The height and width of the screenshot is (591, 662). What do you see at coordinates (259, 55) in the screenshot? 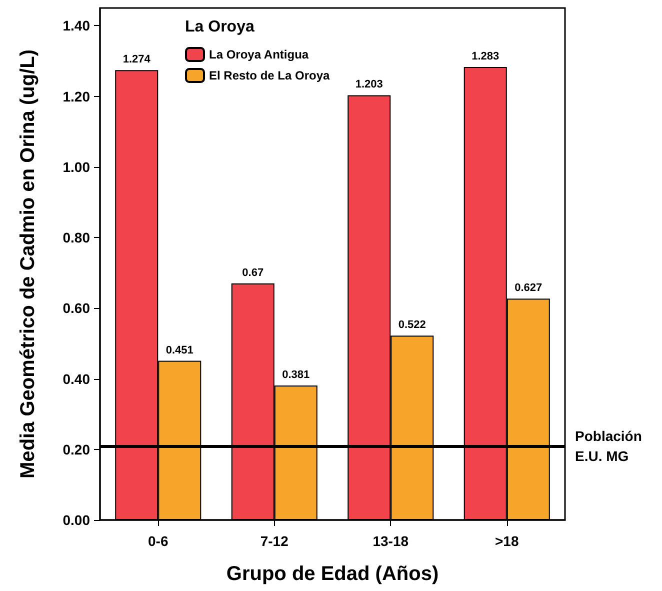
I see `legend-label: La Oroya Antigua` at bounding box center [259, 55].